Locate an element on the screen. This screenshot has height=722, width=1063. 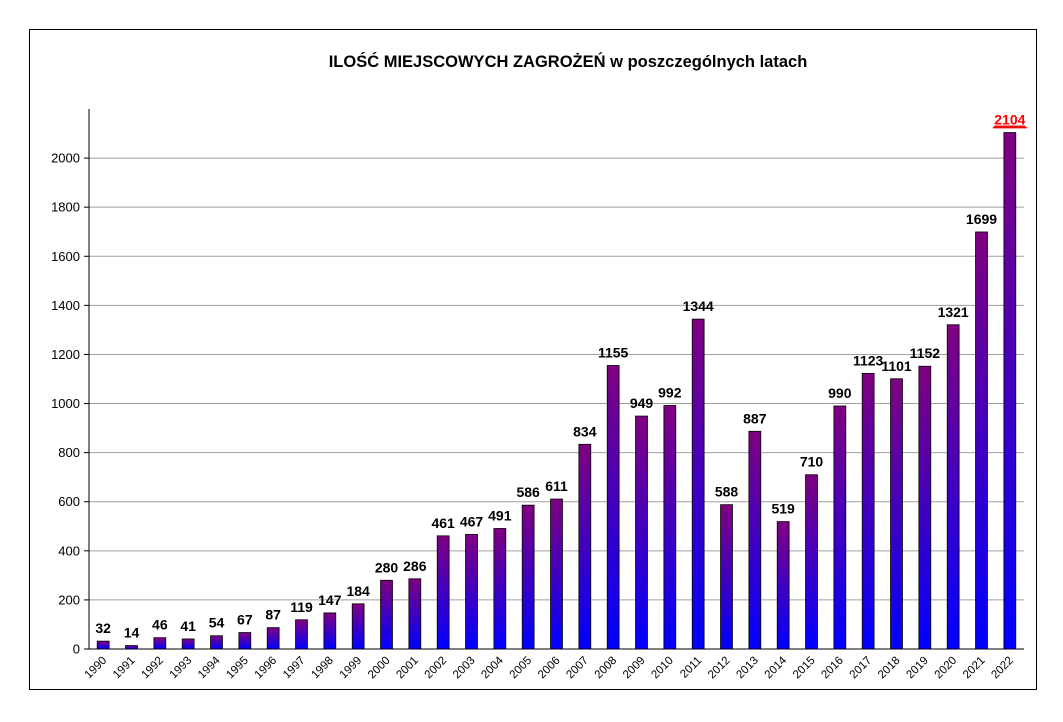
x-tick-label-2022: 2022 is located at coordinates (1002, 668).